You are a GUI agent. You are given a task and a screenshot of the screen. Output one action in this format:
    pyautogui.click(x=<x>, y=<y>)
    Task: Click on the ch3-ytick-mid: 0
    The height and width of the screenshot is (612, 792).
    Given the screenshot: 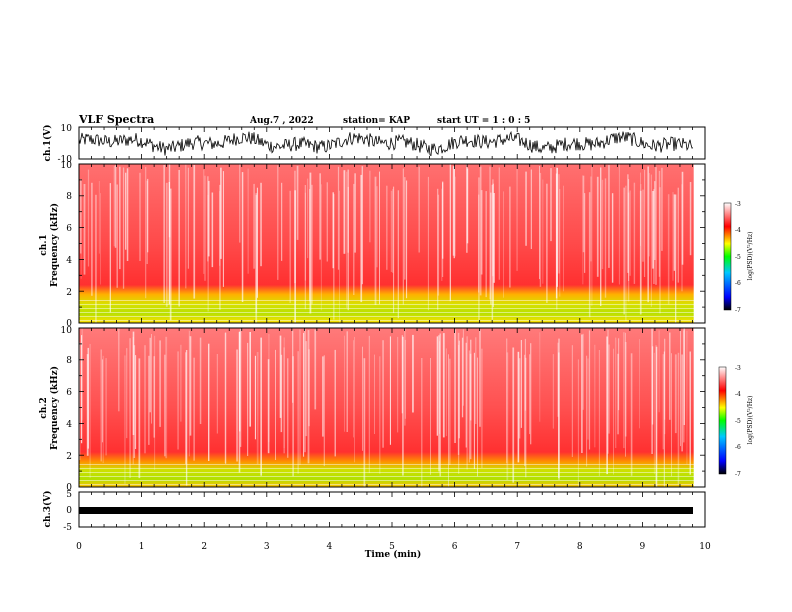 What is the action you would take?
    pyautogui.click(x=69, y=511)
    